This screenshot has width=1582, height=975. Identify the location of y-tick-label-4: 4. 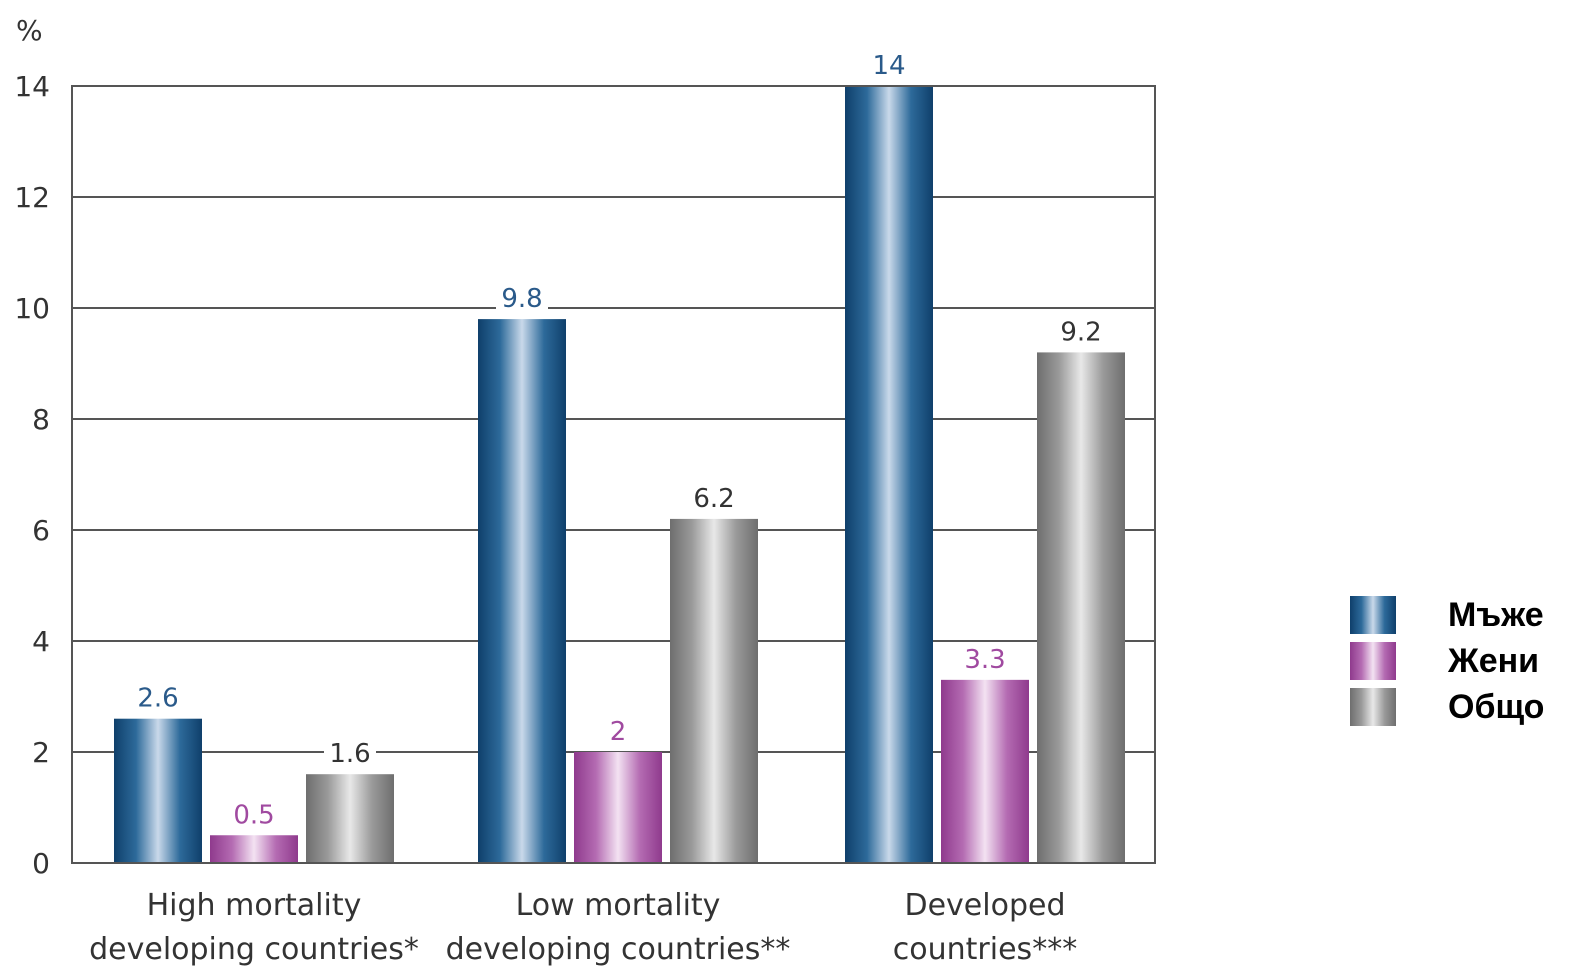
(41, 641).